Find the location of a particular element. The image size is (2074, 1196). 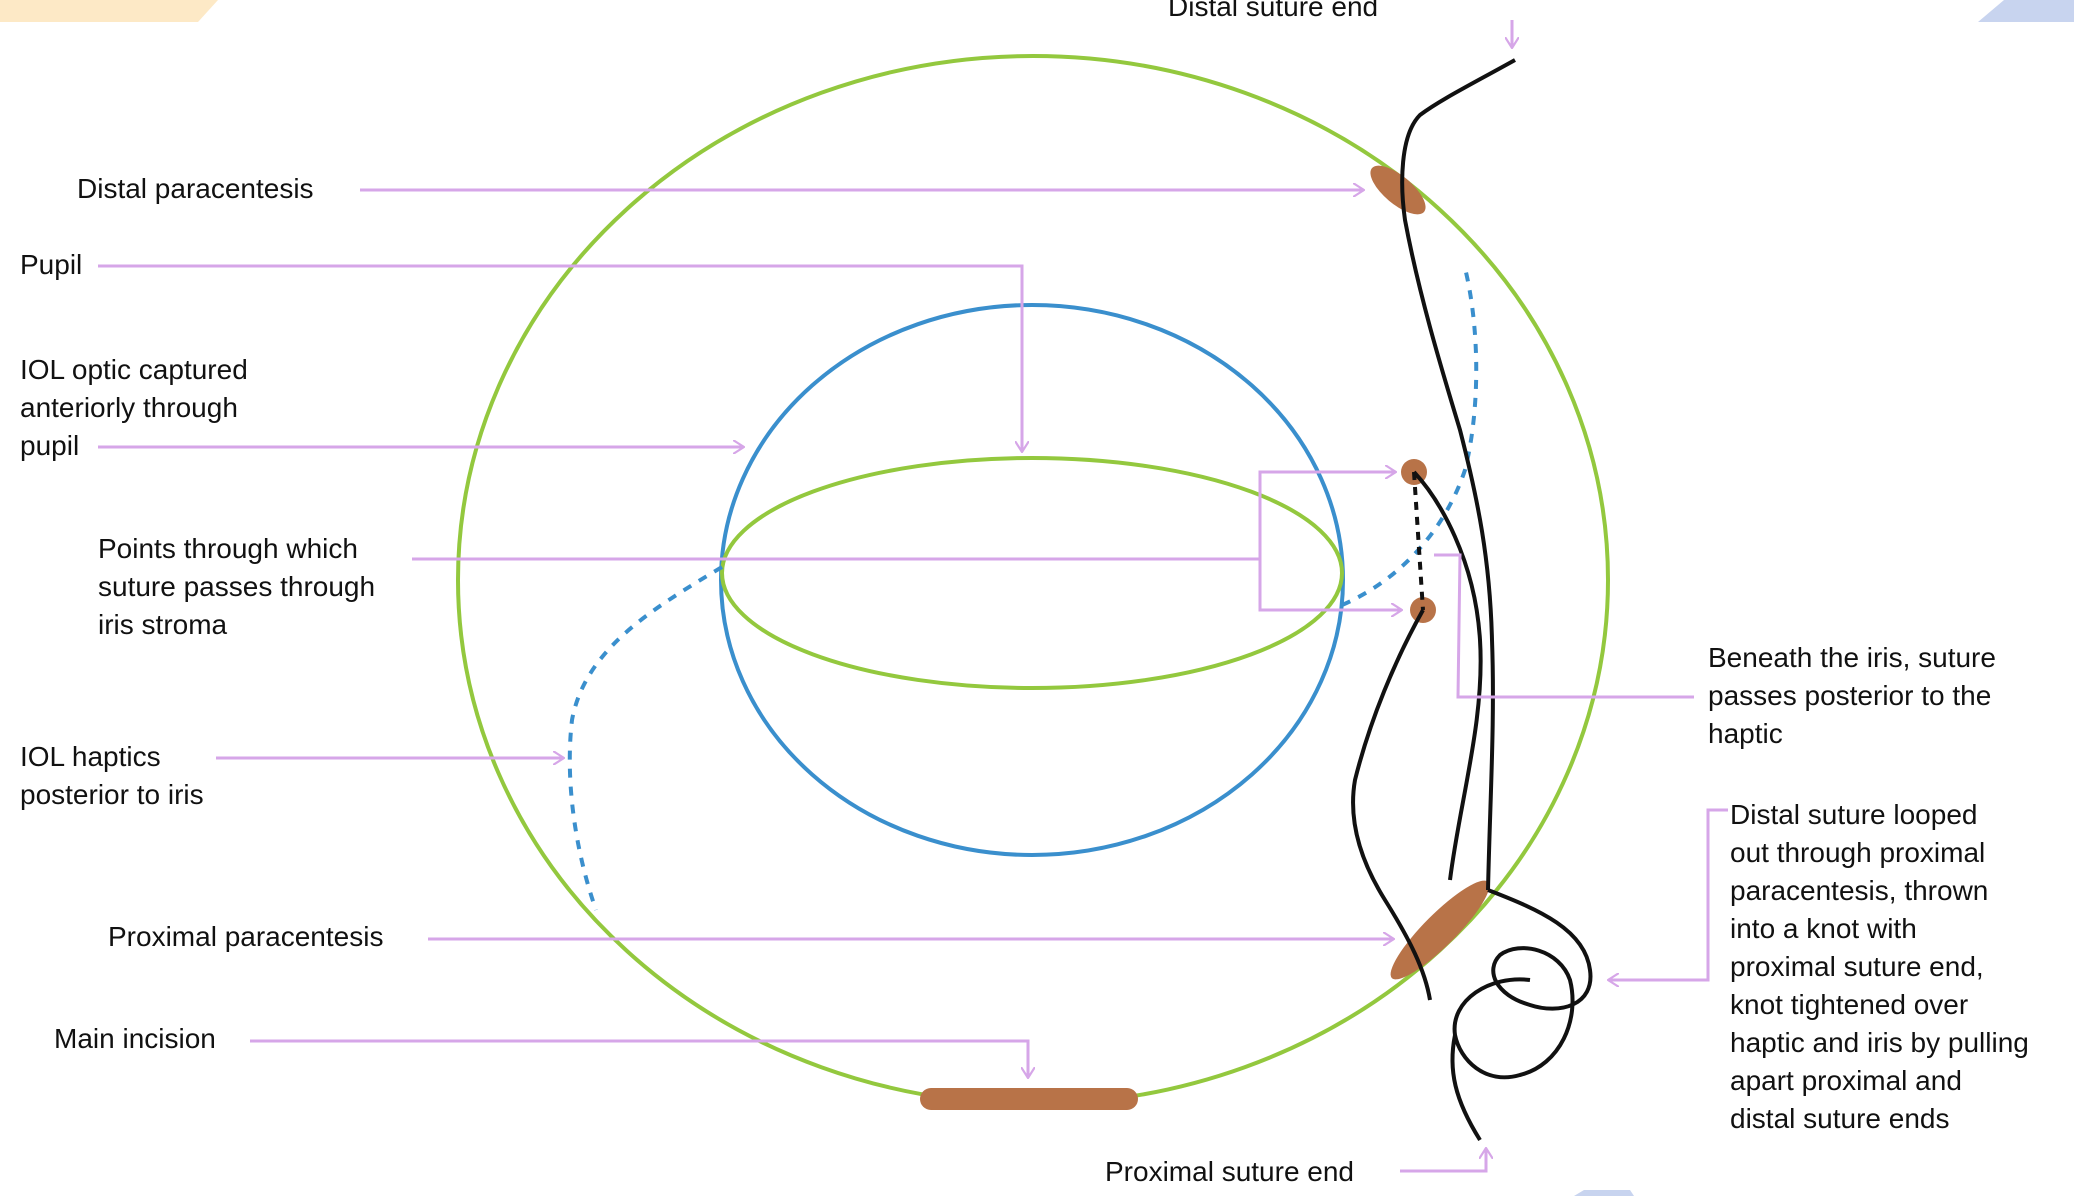

distal-suture-strand is located at coordinates (1458, 474).